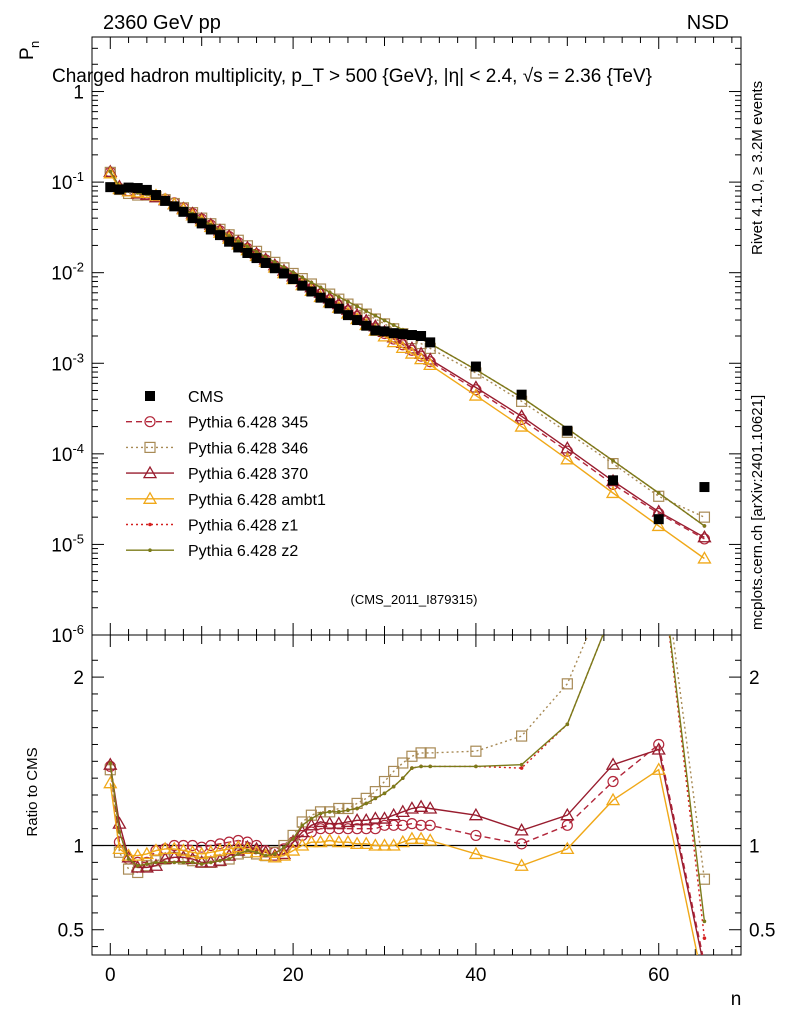 This screenshot has width=786, height=1024. I want to click on process-label: NSD, so click(708, 23).